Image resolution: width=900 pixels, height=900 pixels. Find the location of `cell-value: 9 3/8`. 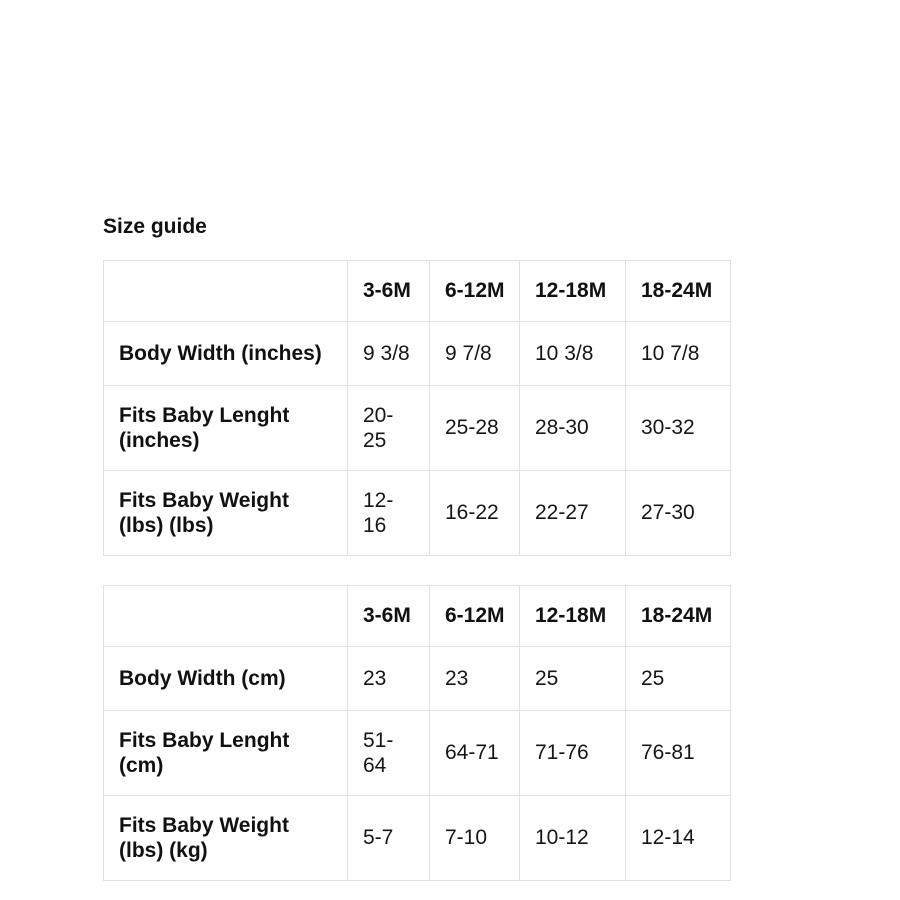

cell-value: 9 3/8 is located at coordinates (388, 353).